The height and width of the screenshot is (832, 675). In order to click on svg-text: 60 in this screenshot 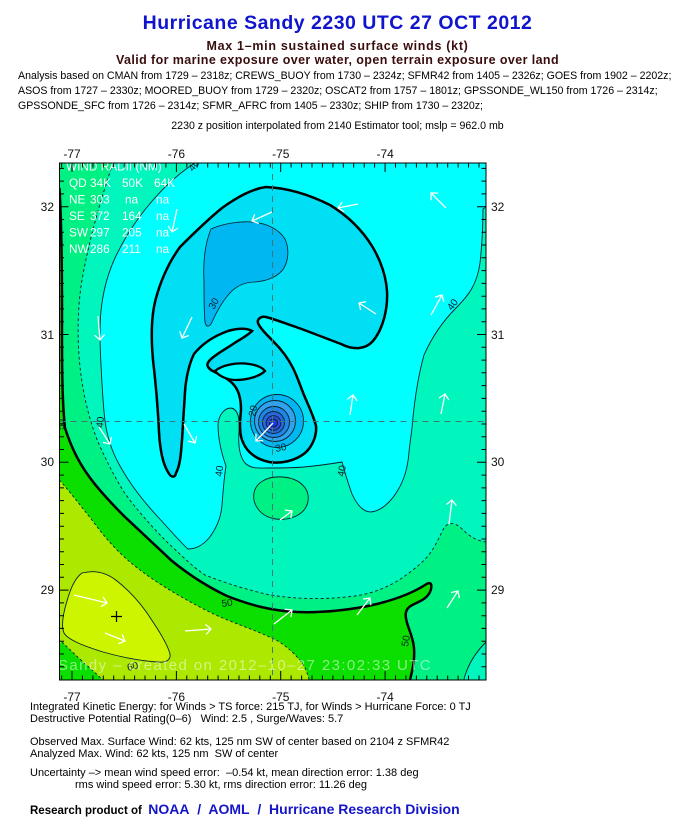, I will do `click(133, 666)`.